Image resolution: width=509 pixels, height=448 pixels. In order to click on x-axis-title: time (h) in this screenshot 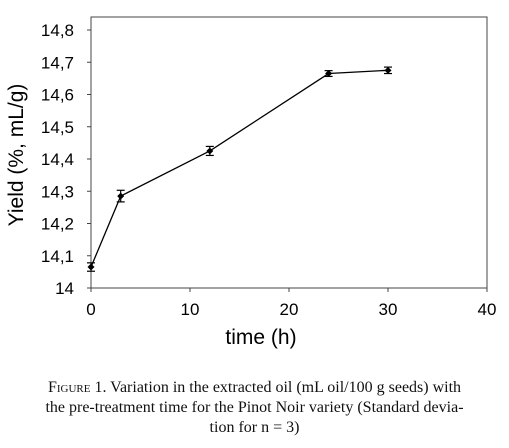, I will do `click(260, 337)`.